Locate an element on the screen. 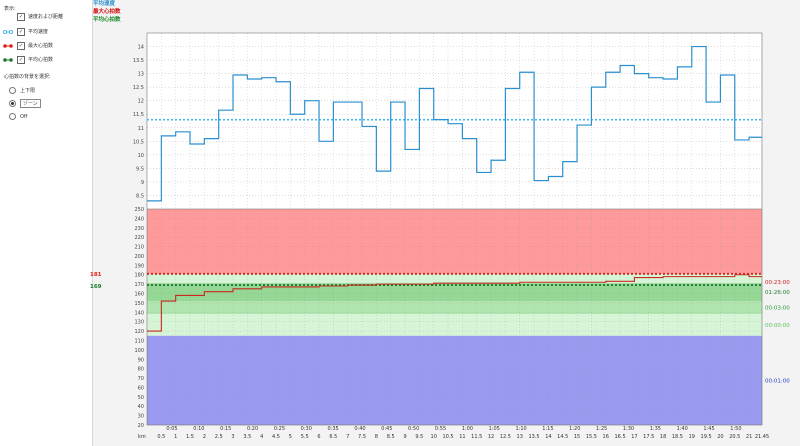  avg-hr-checkbox: ✓ is located at coordinates (21, 59).